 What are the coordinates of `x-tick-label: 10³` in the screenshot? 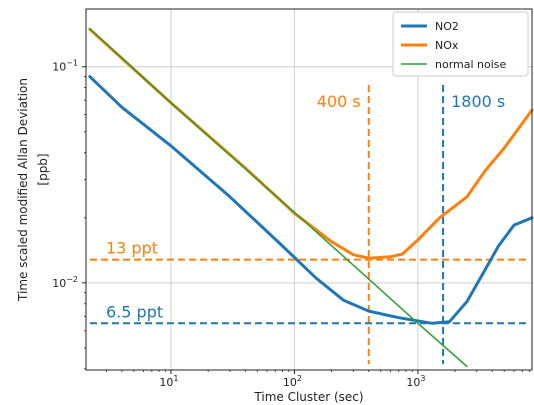 It's located at (415, 381).